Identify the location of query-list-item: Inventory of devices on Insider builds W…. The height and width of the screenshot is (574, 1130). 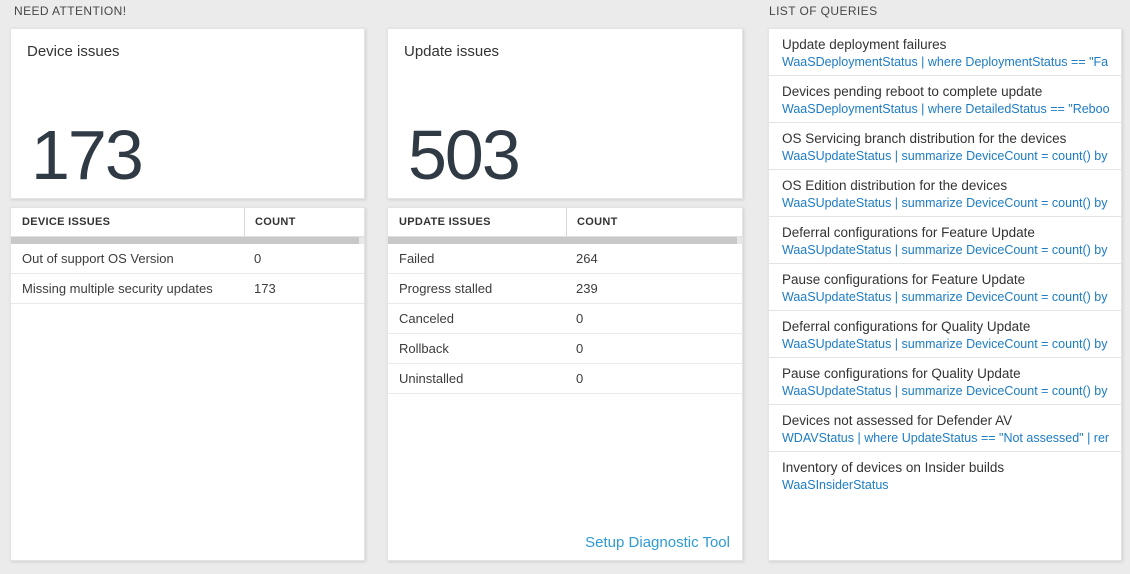
(945, 475).